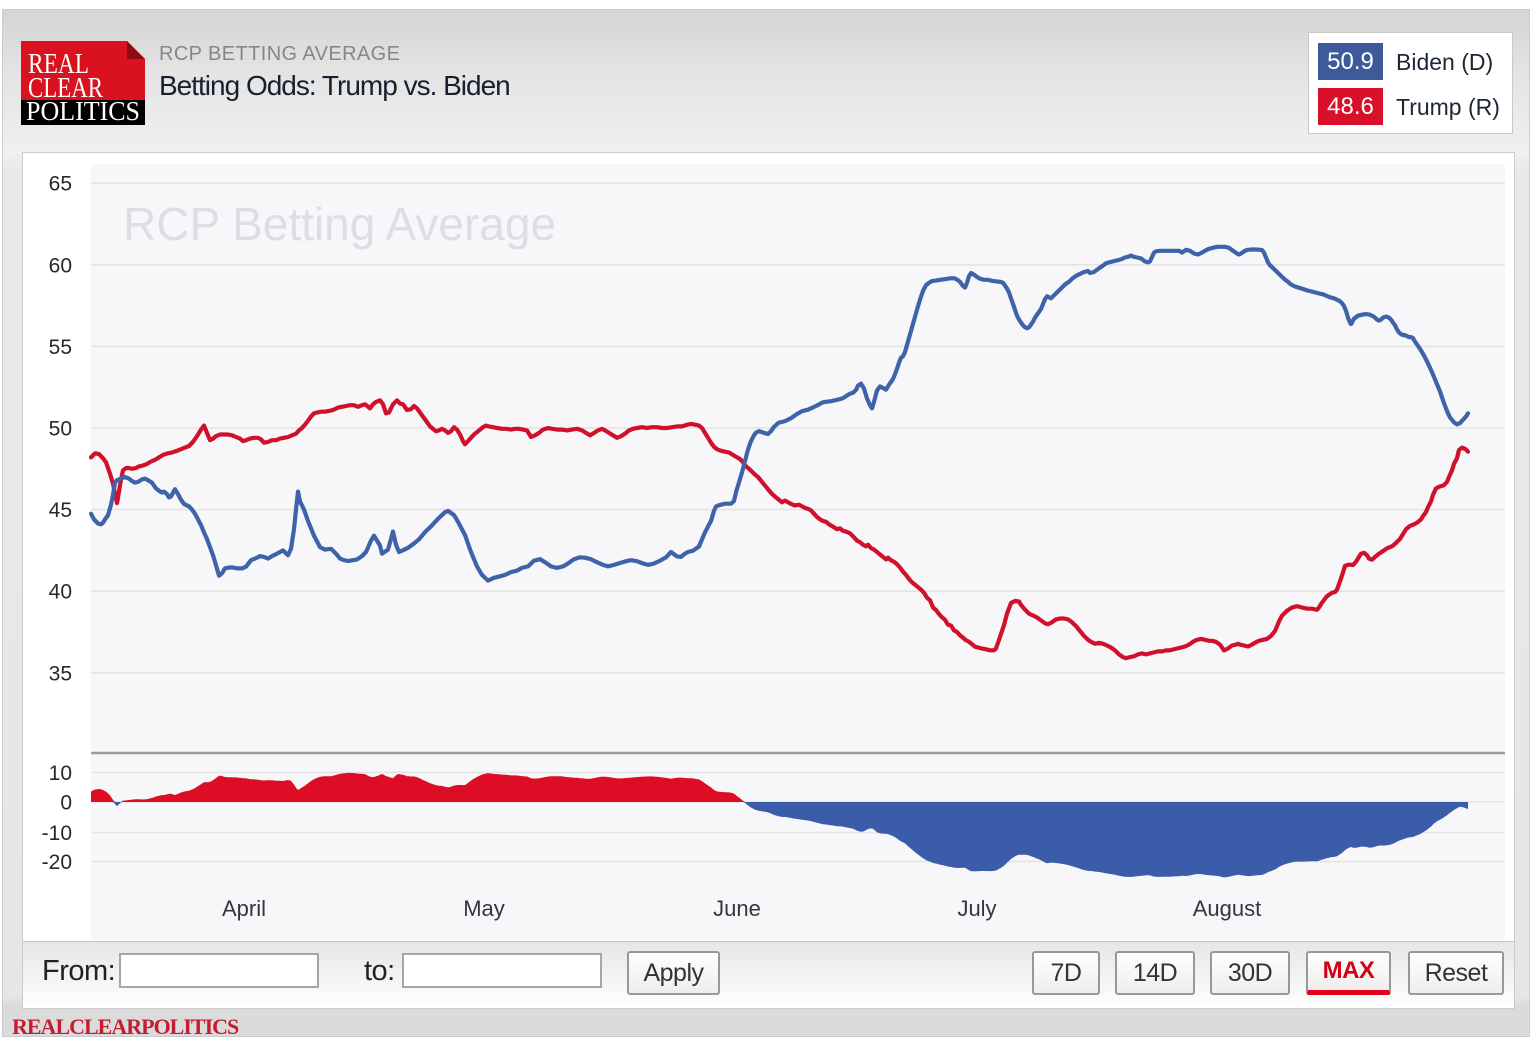 This screenshot has height=1047, width=1536. I want to click on svg-text: August, so click(1227, 908).